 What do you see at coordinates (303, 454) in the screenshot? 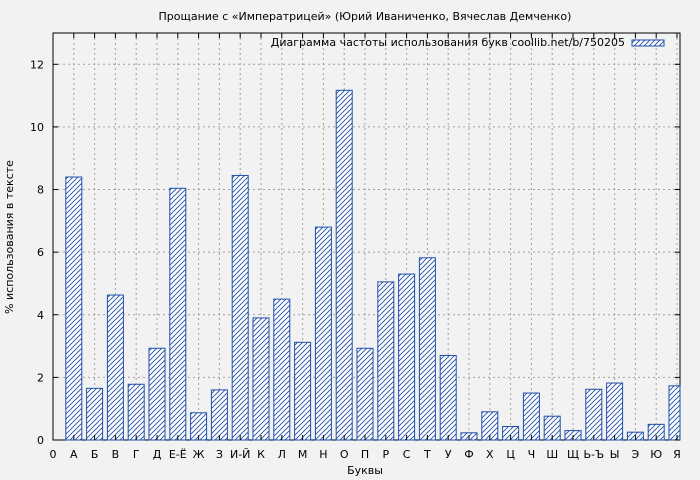
I see `x-tick-label: М` at bounding box center [303, 454].